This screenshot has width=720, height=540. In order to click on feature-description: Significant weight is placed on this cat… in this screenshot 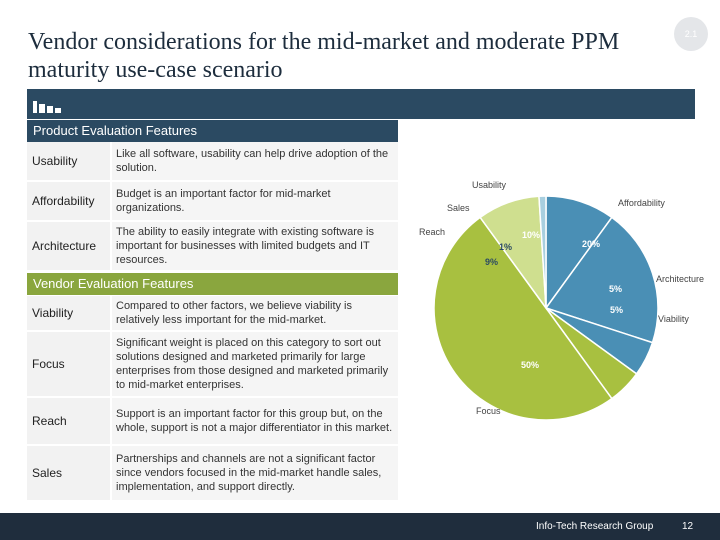, I will do `click(255, 364)`.